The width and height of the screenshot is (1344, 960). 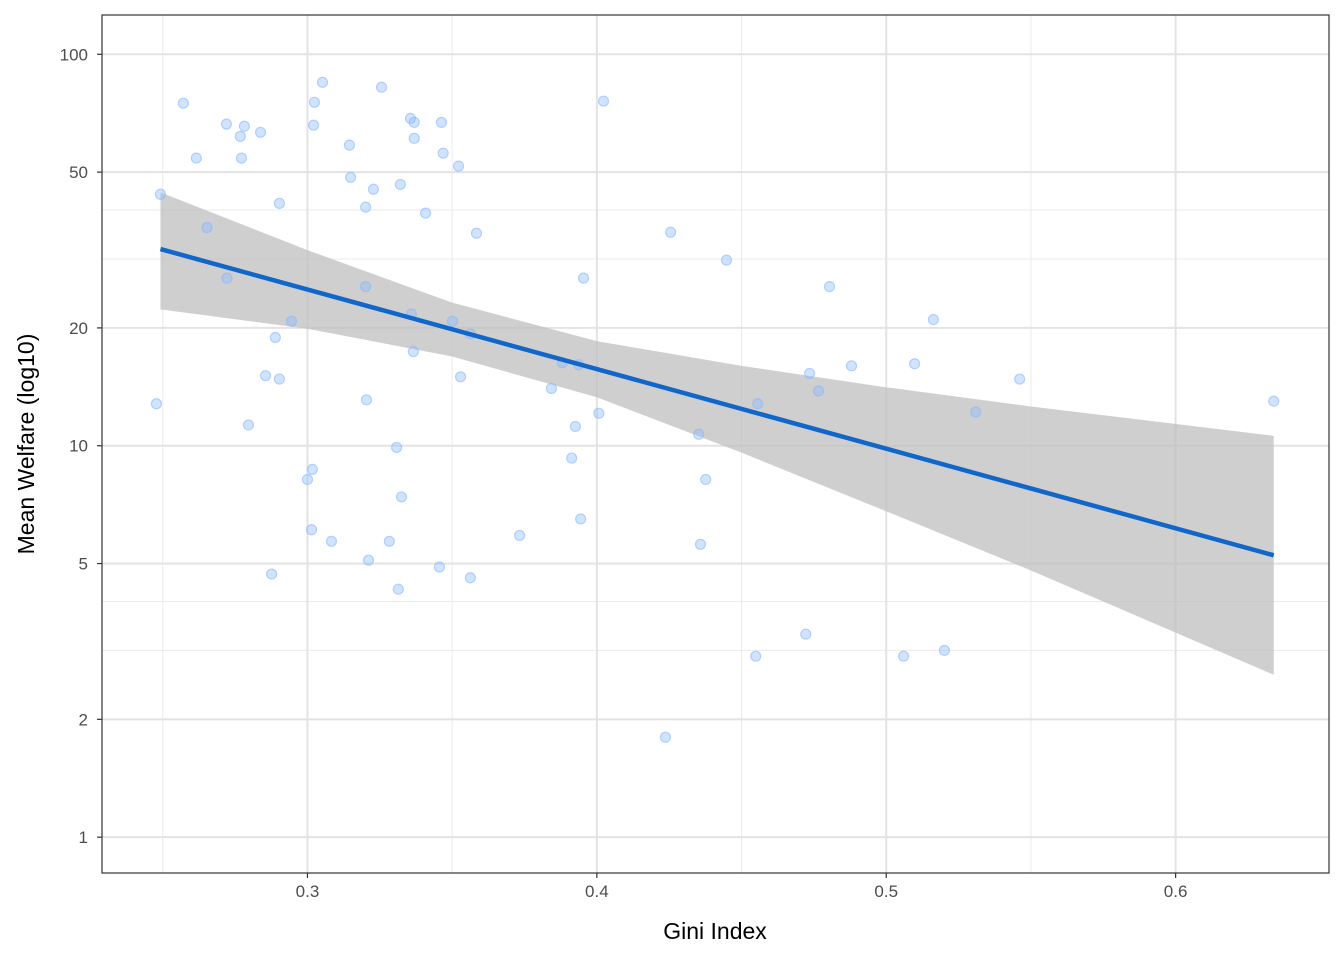 I want to click on x-tick-label: 0.5, so click(x=886, y=891).